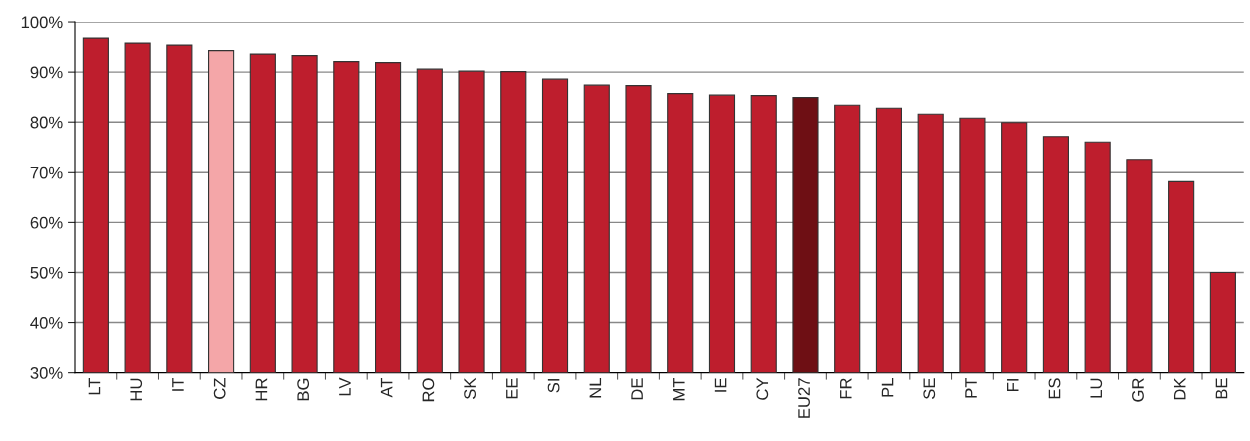 The width and height of the screenshot is (1250, 441). What do you see at coordinates (303, 389) in the screenshot?
I see `x-tick-label: BG` at bounding box center [303, 389].